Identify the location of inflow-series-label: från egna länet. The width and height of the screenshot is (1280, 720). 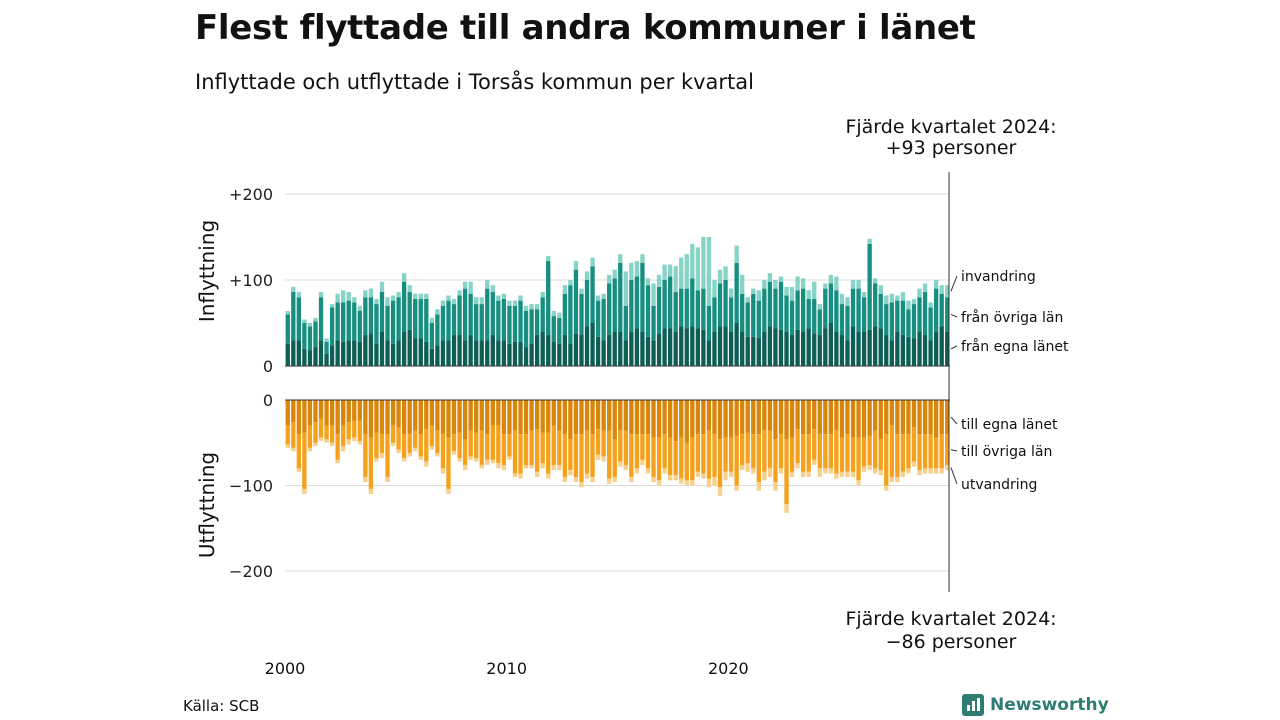
(1015, 346).